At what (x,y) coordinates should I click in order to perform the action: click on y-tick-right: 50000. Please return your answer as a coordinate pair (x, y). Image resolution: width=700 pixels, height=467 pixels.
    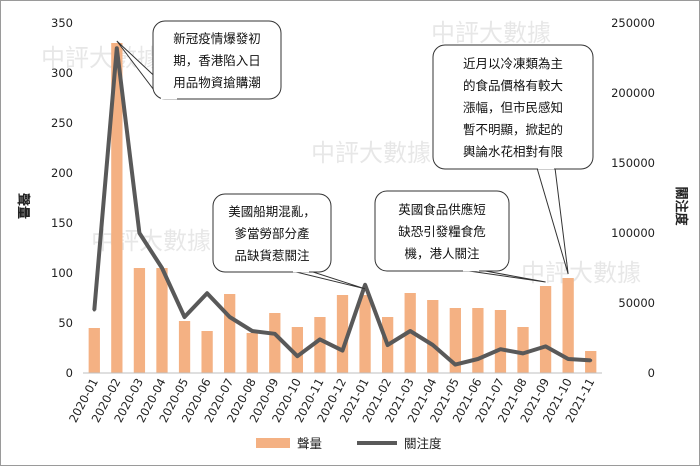
    Looking at the image, I should click on (636, 303).